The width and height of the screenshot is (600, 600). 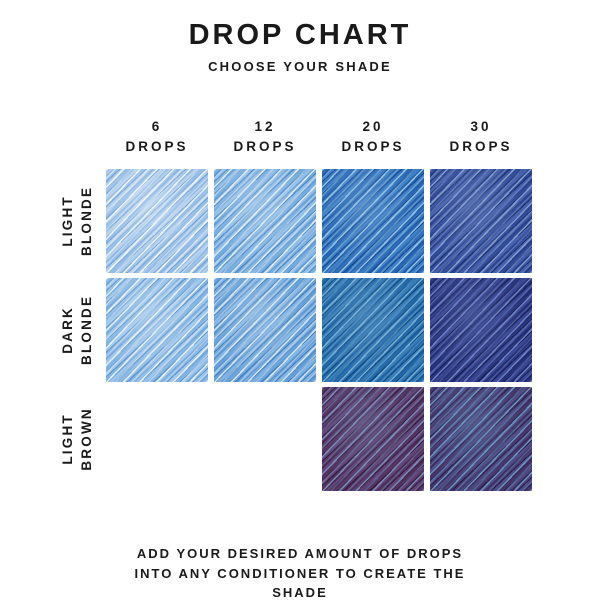 What do you see at coordinates (373, 330) in the screenshot?
I see `swatch-dark-blonde-20-drops` at bounding box center [373, 330].